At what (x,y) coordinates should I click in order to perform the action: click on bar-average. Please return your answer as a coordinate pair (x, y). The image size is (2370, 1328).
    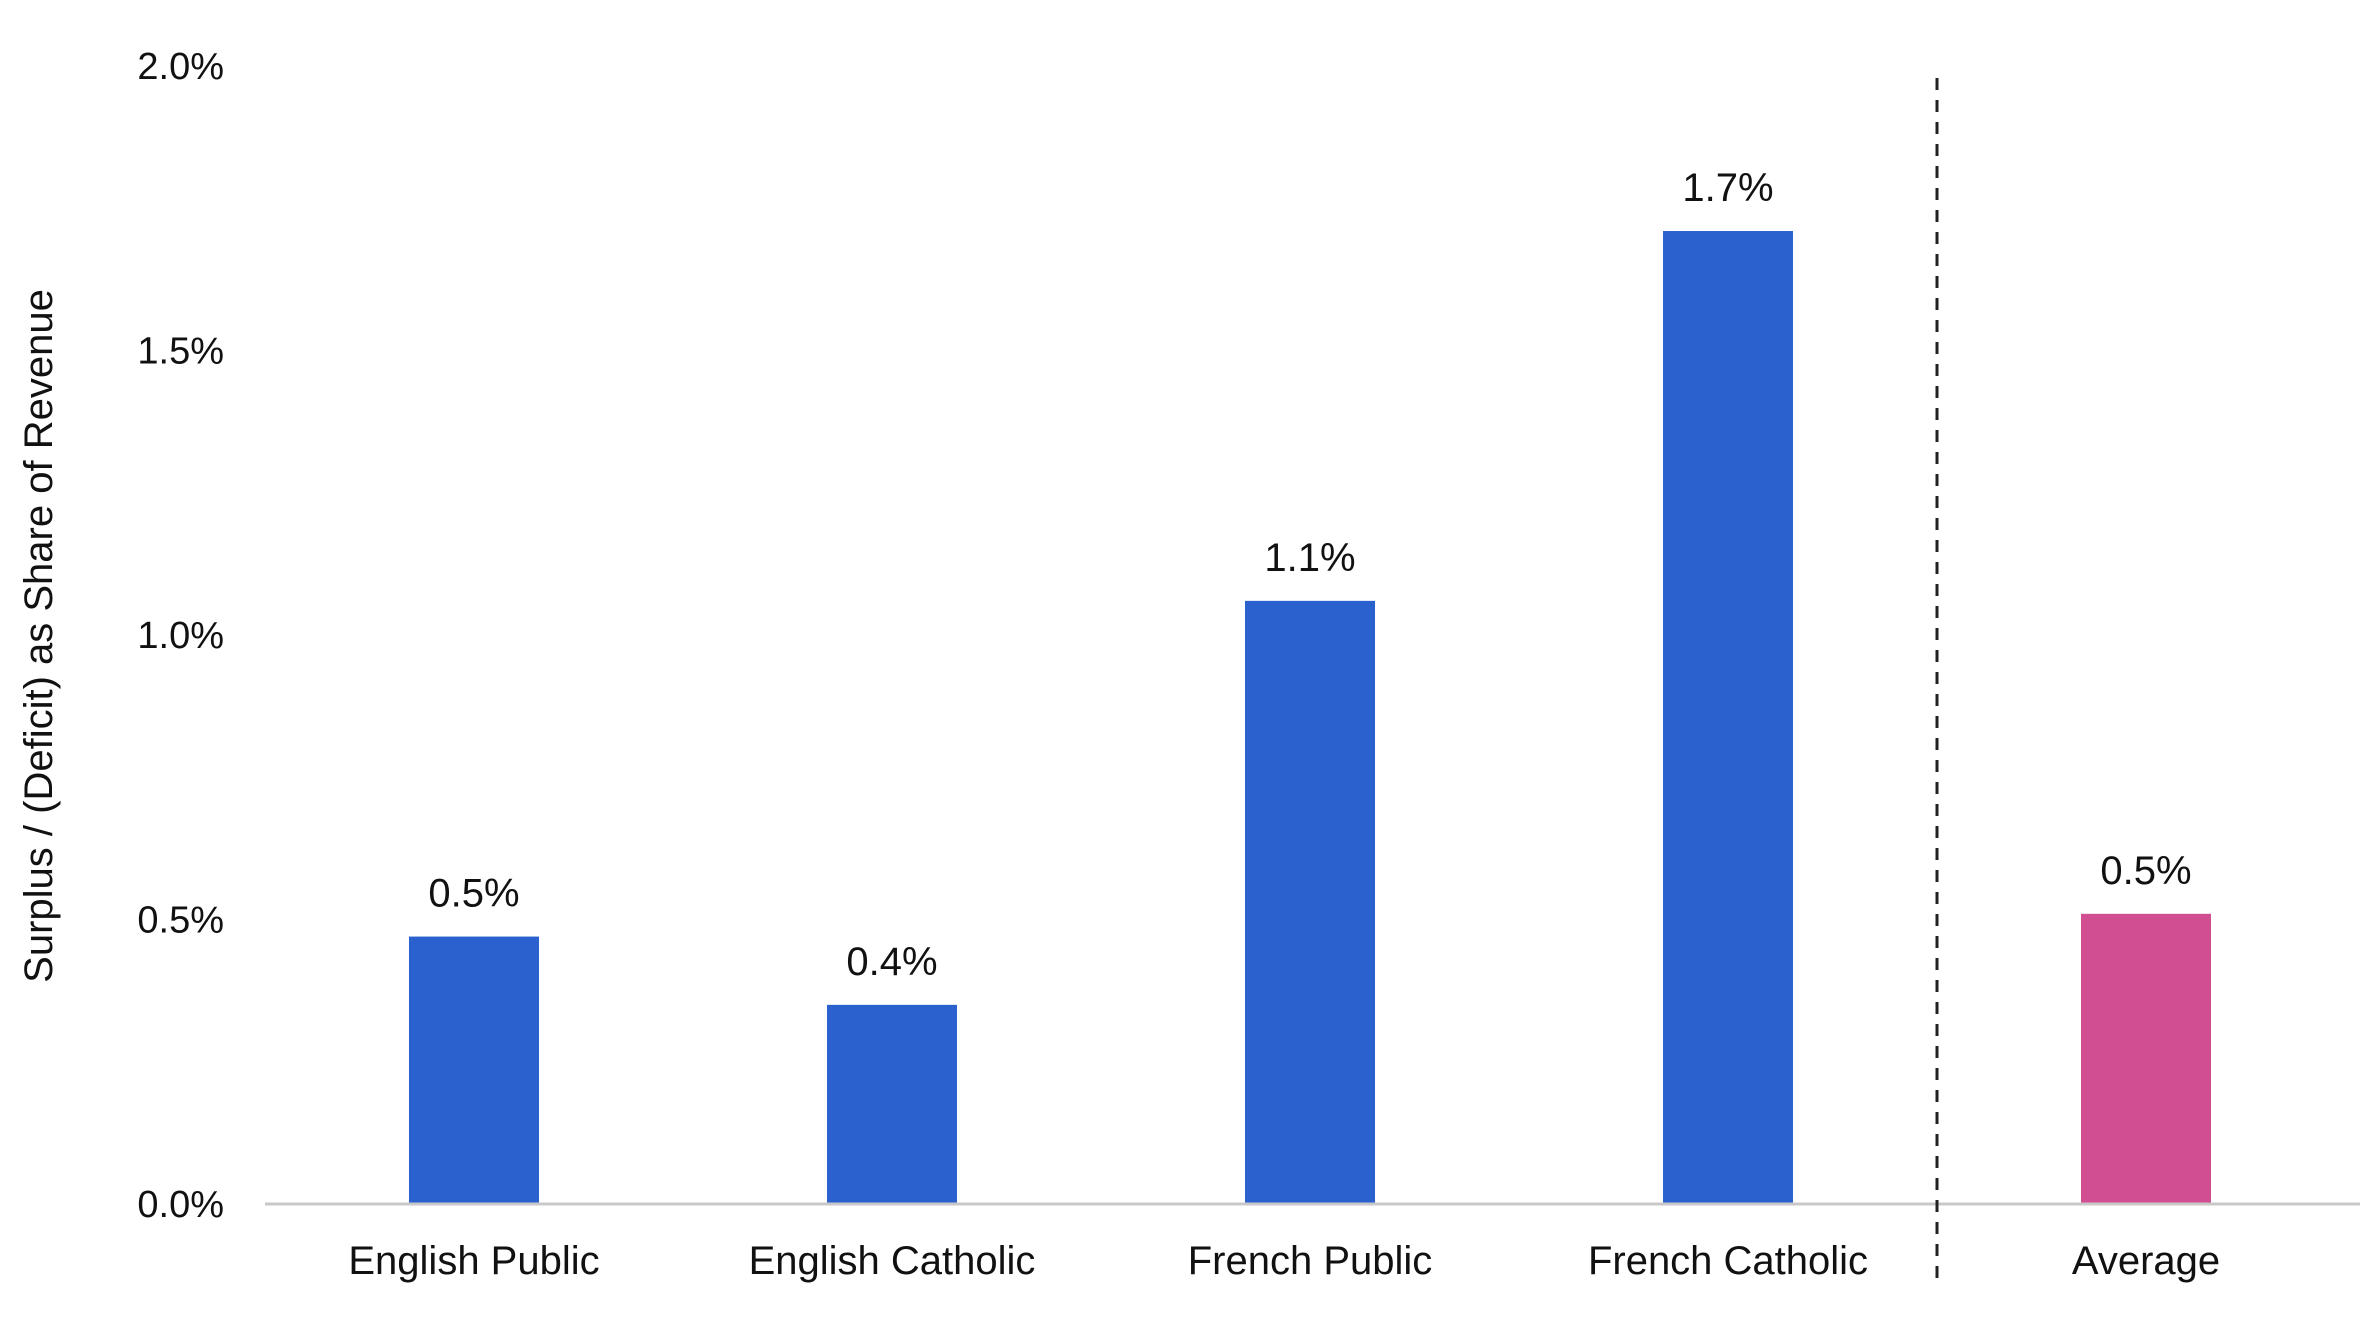
    Looking at the image, I should click on (2146, 1058).